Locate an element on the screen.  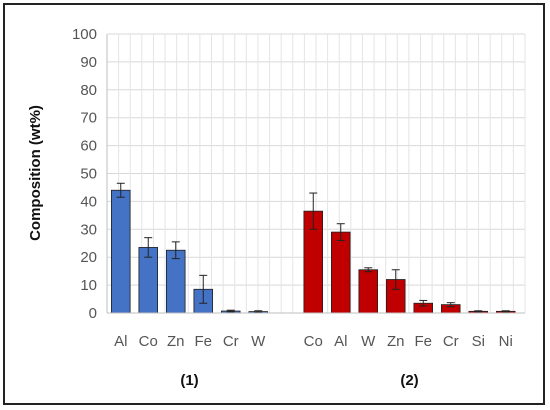
y-axis-label: Composition (wt%) is located at coordinates (35, 173).